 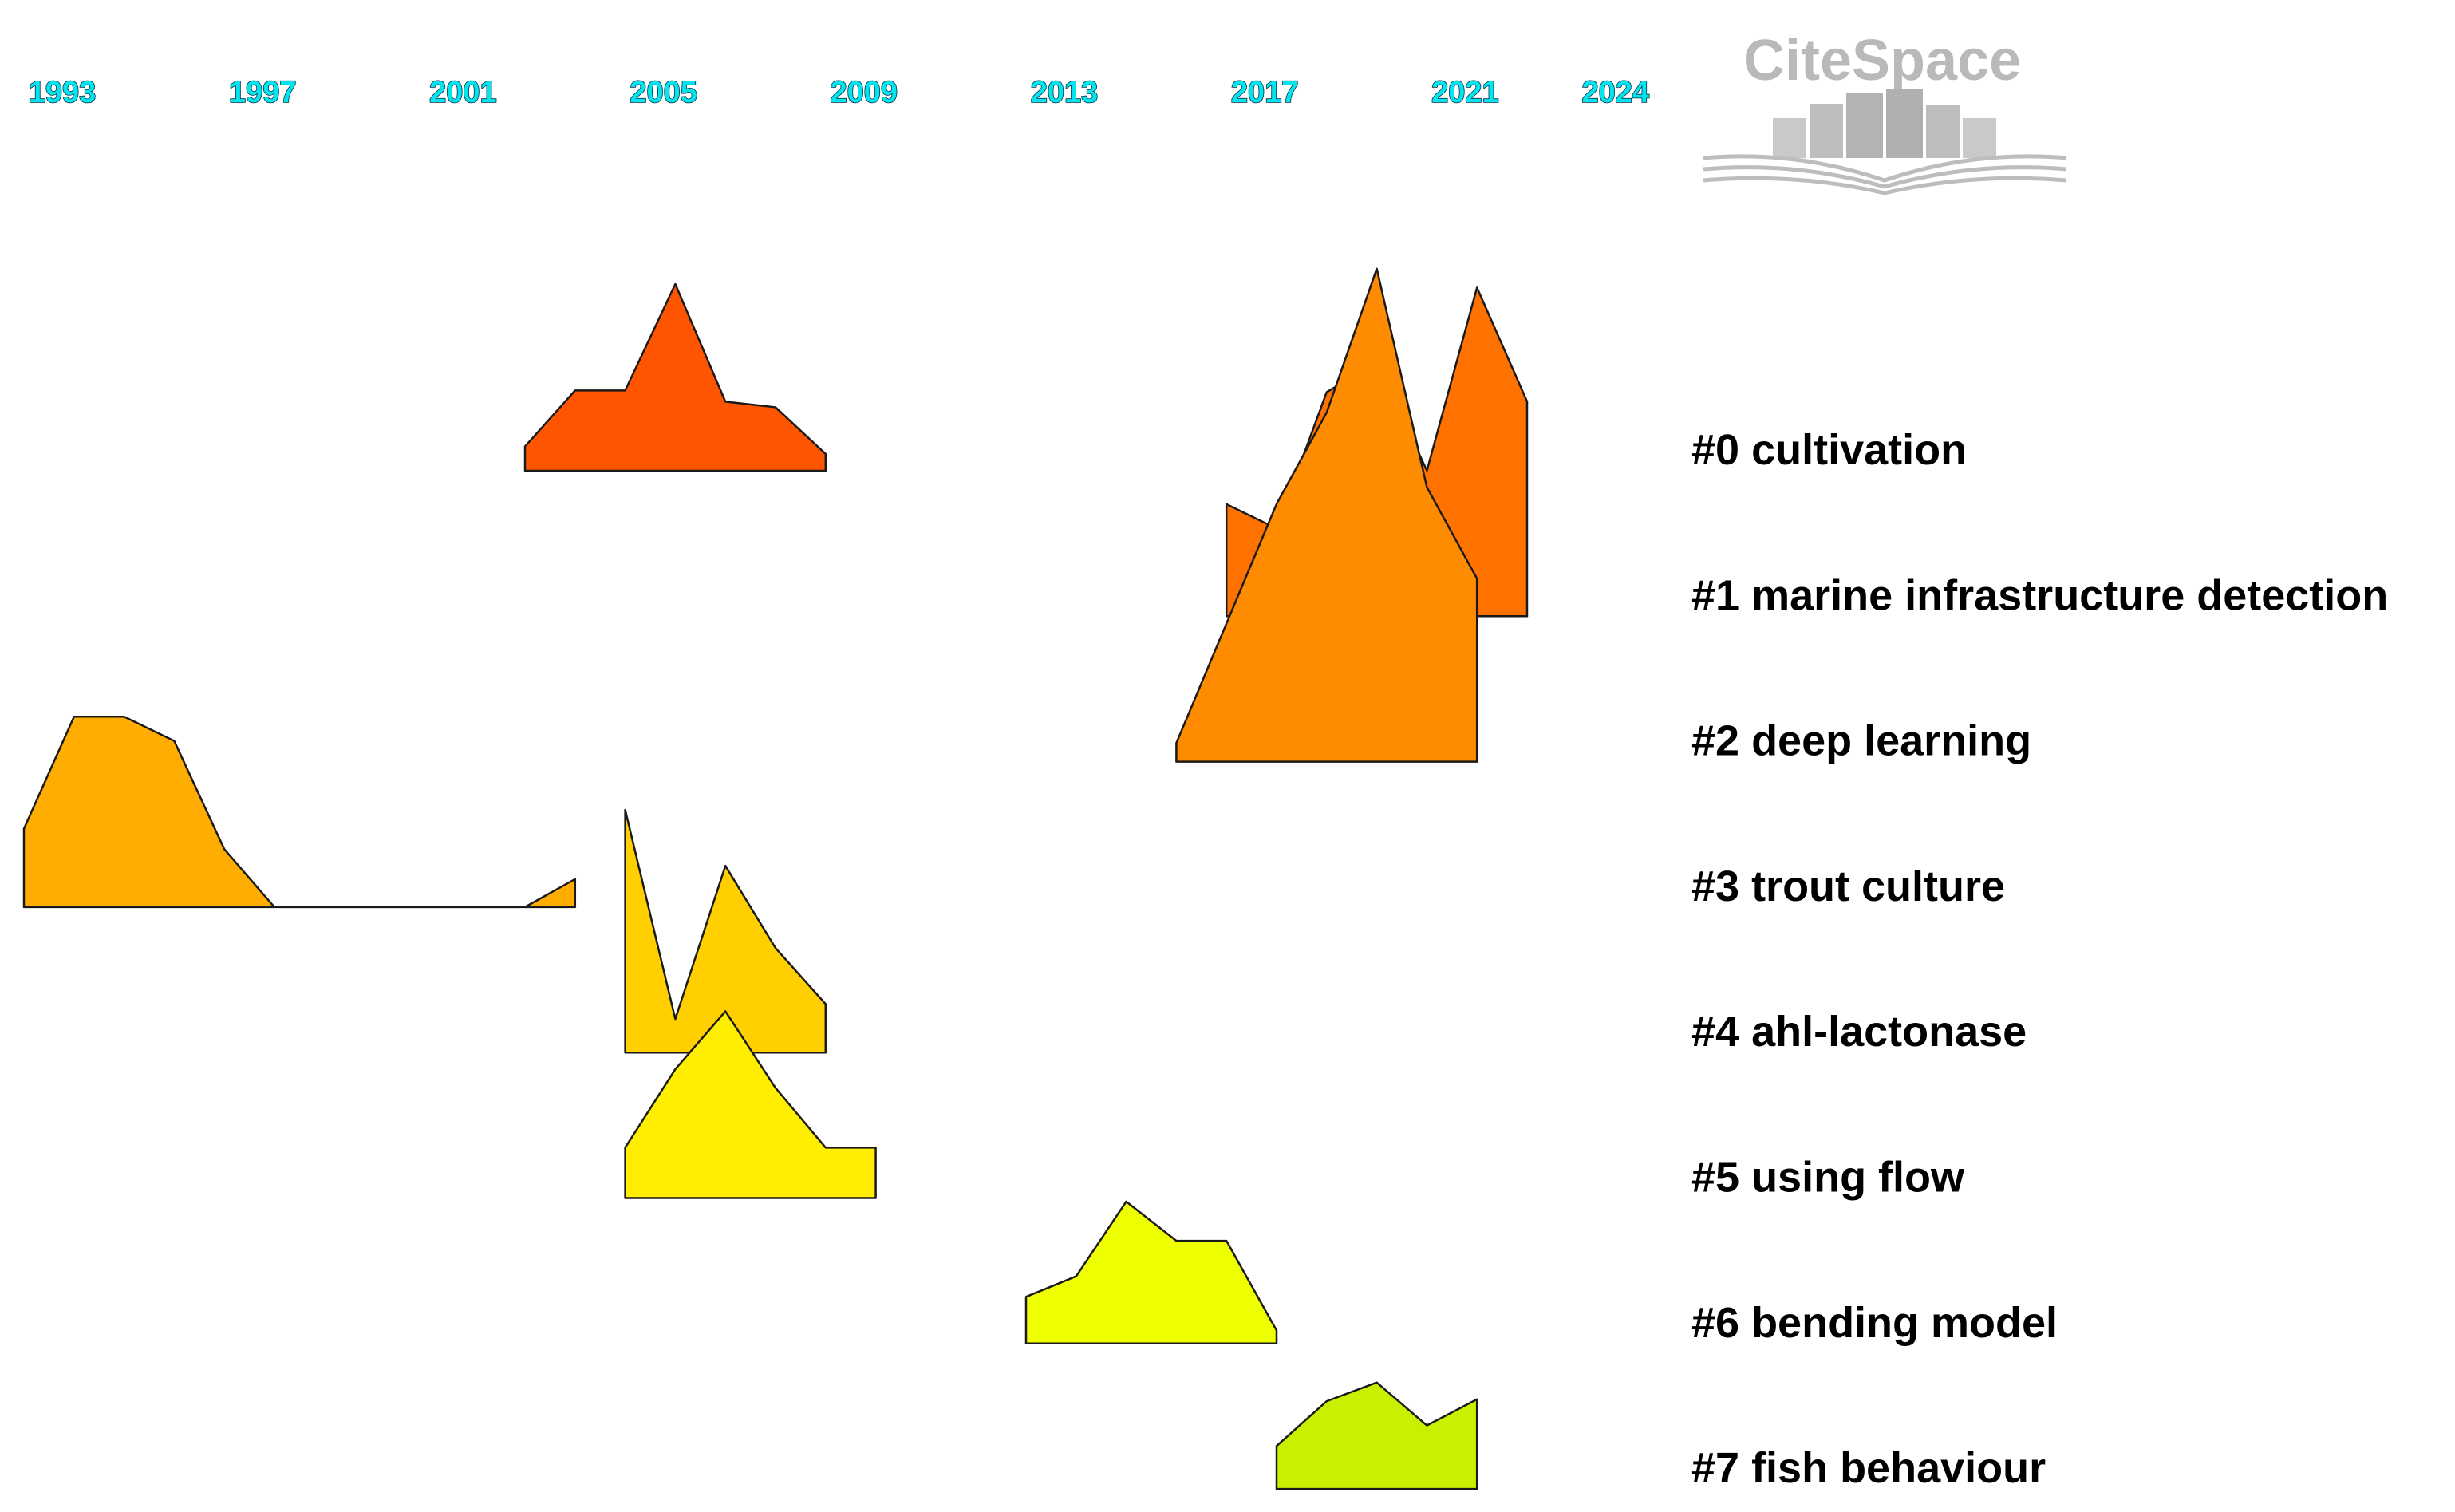 I want to click on logo-book-icon, so click(x=1885, y=174).